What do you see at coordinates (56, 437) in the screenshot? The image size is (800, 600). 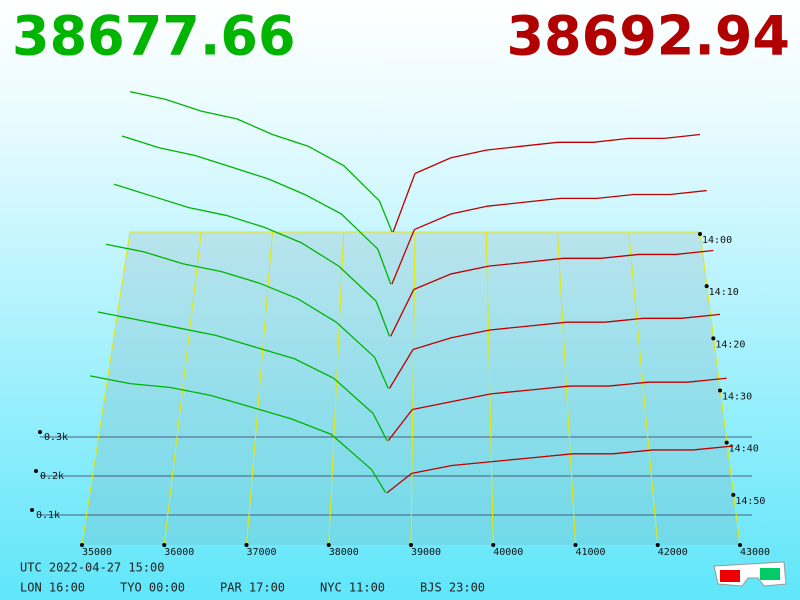 I see `depth-tick-label: 0.3k` at bounding box center [56, 437].